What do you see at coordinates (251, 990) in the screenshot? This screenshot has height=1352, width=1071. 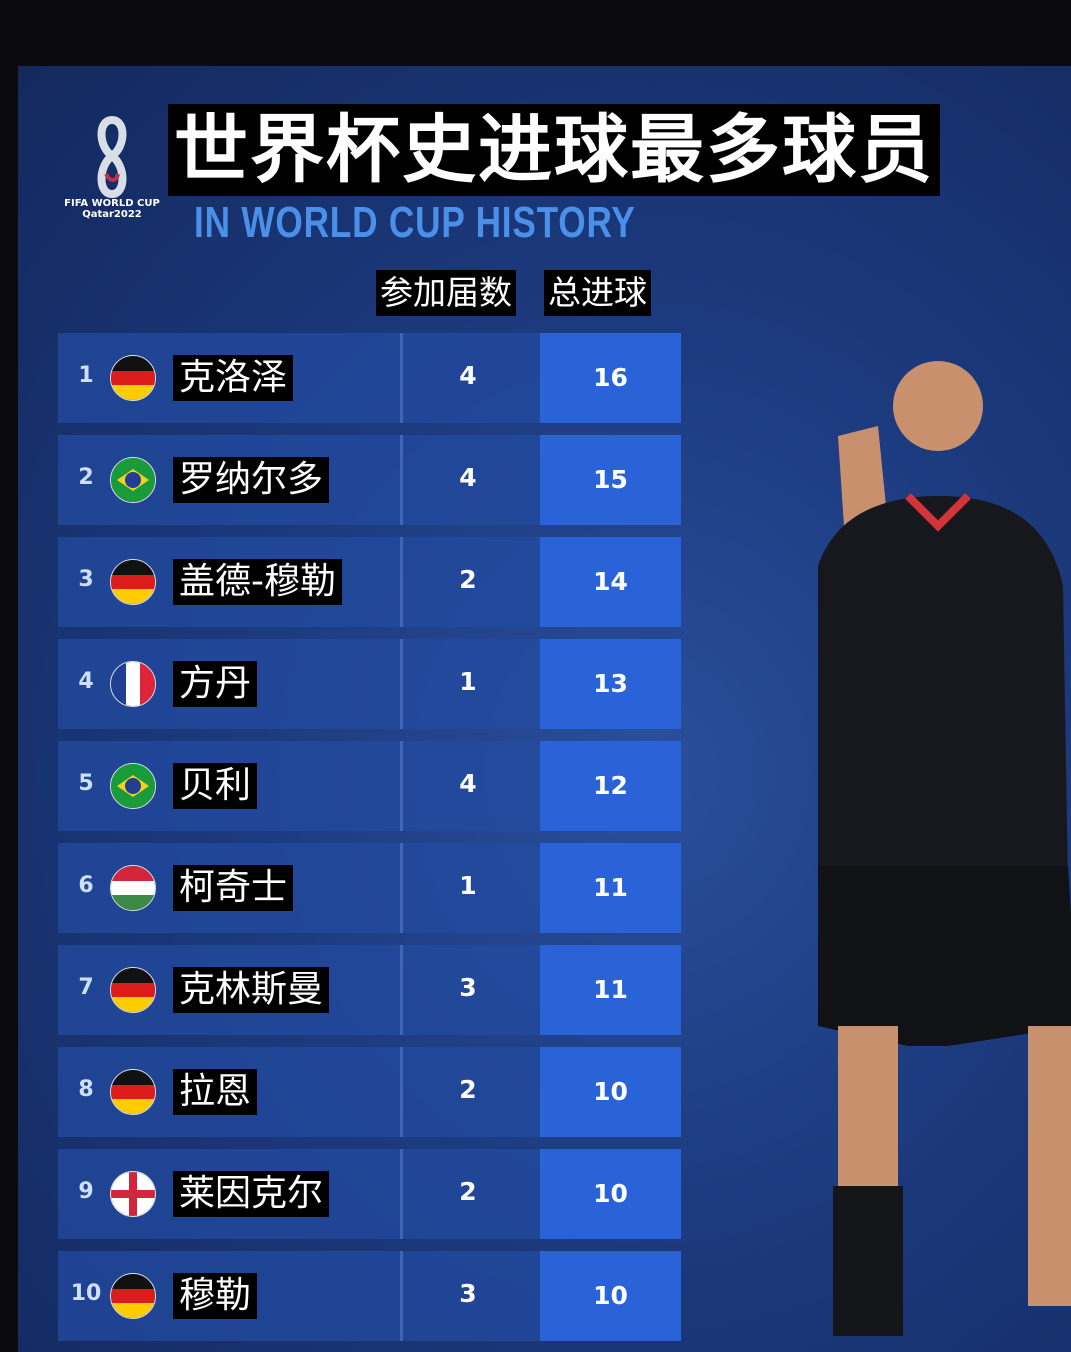 I see `player-name: 克林斯曼` at bounding box center [251, 990].